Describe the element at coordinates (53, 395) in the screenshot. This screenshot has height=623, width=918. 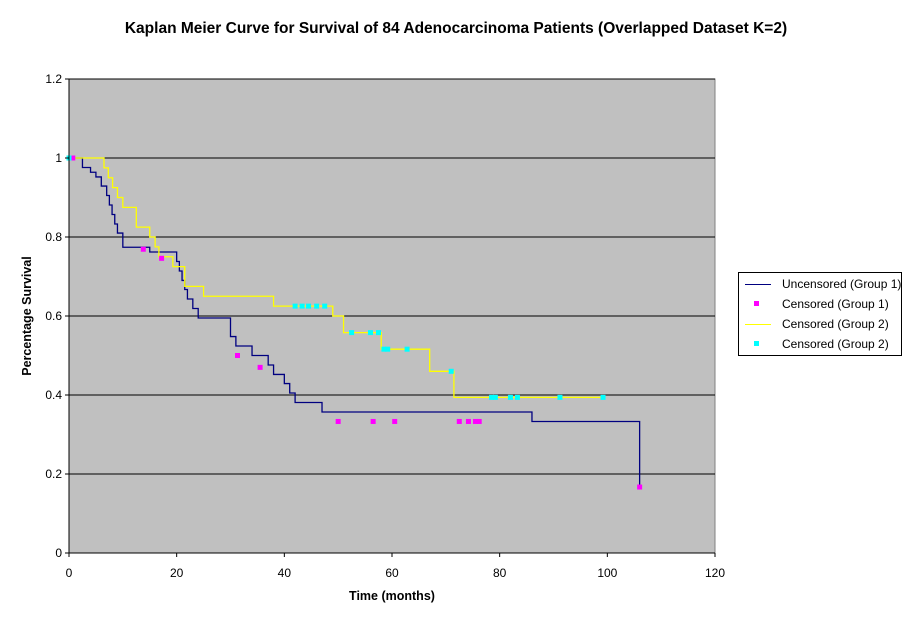
I see `y-tick-label: 0.4` at that location.